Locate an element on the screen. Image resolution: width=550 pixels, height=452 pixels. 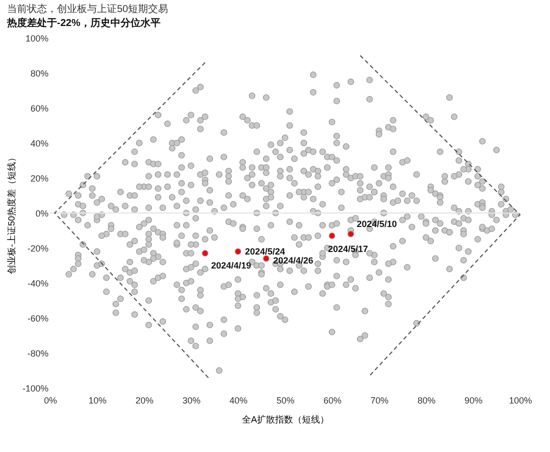
x-tick-label: 50% is located at coordinates (285, 401).